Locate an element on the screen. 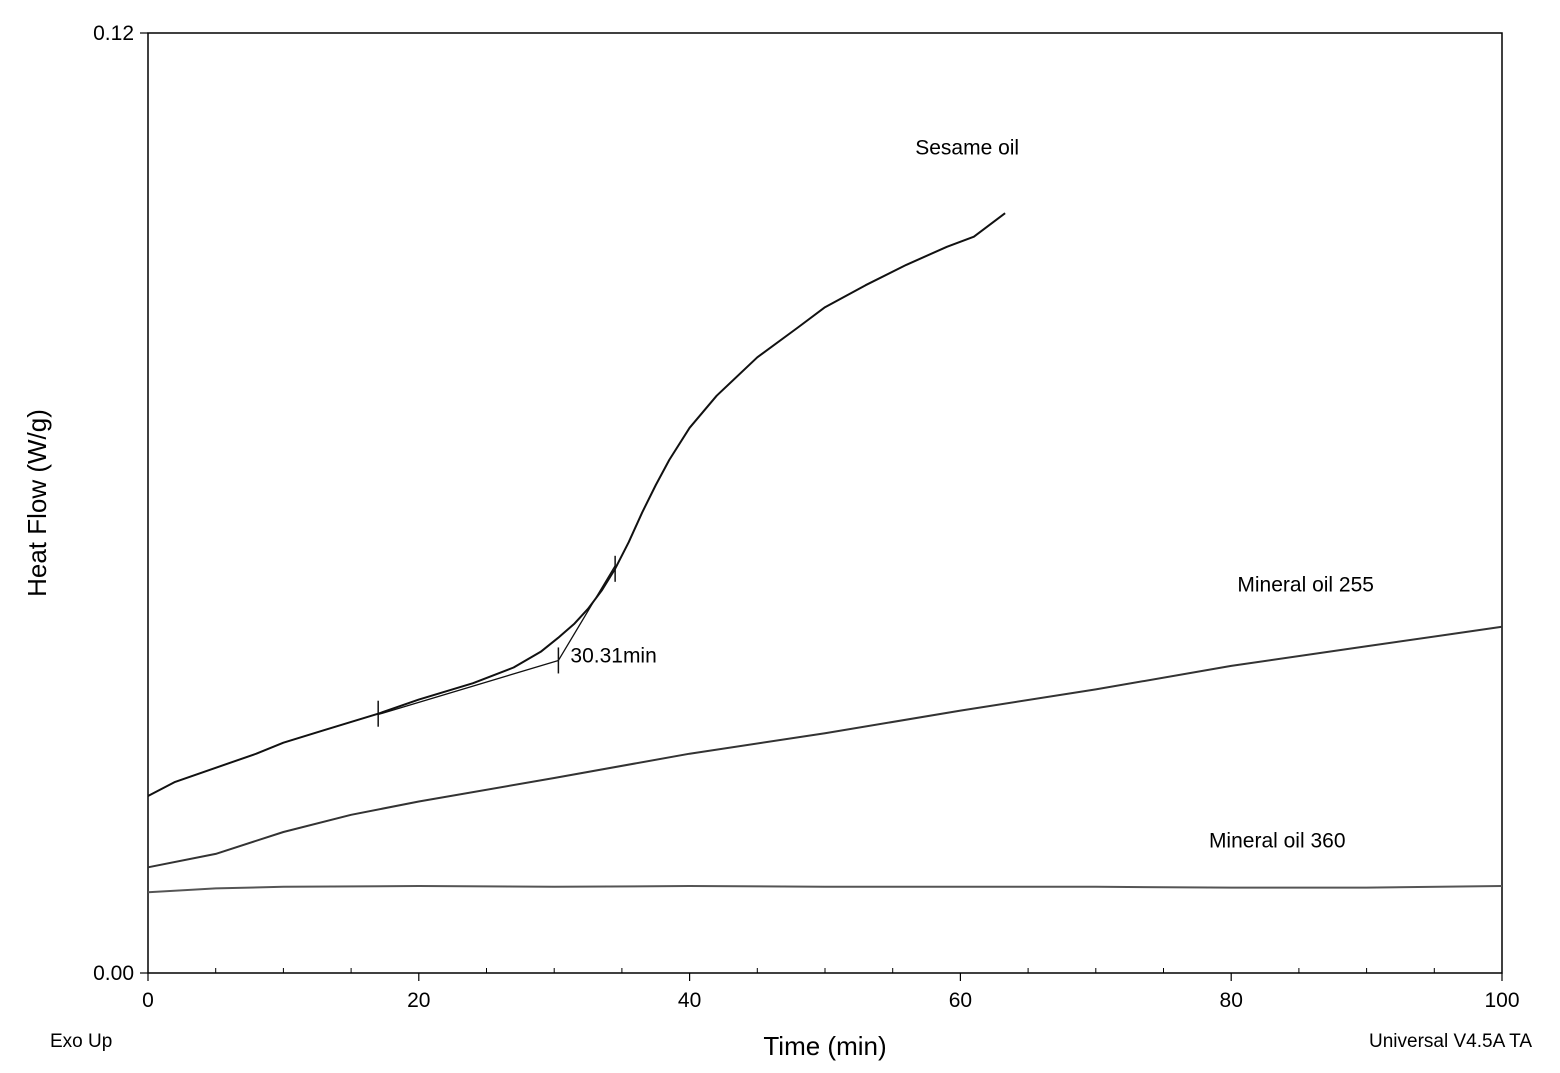 The image size is (1560, 1073). footer-left-label: Exo Up is located at coordinates (81, 1041).